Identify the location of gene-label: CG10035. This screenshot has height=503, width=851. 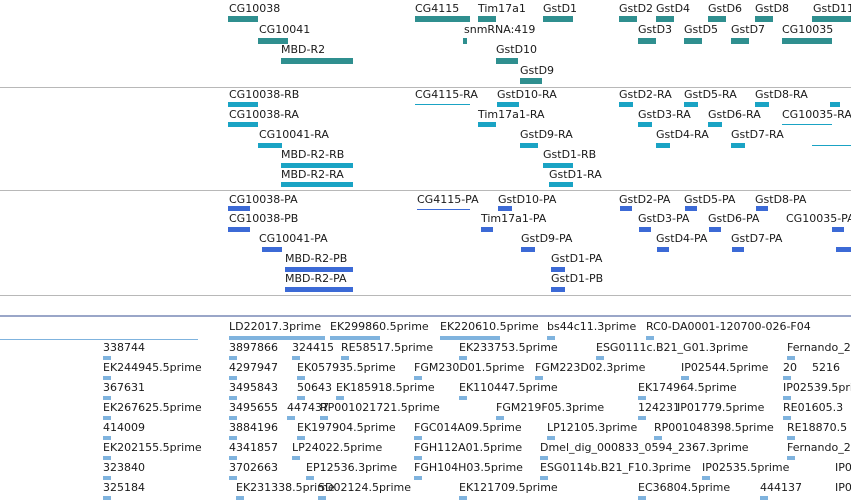
(808, 29).